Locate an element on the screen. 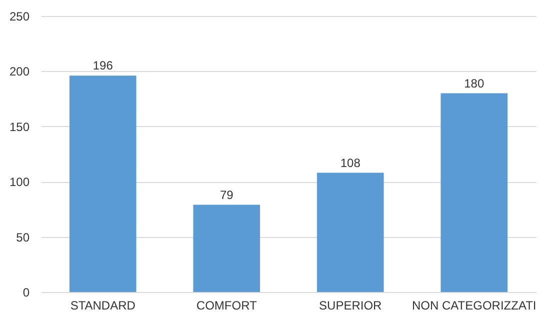 The image size is (540, 319). x-tick-label: COMFORT is located at coordinates (227, 305).